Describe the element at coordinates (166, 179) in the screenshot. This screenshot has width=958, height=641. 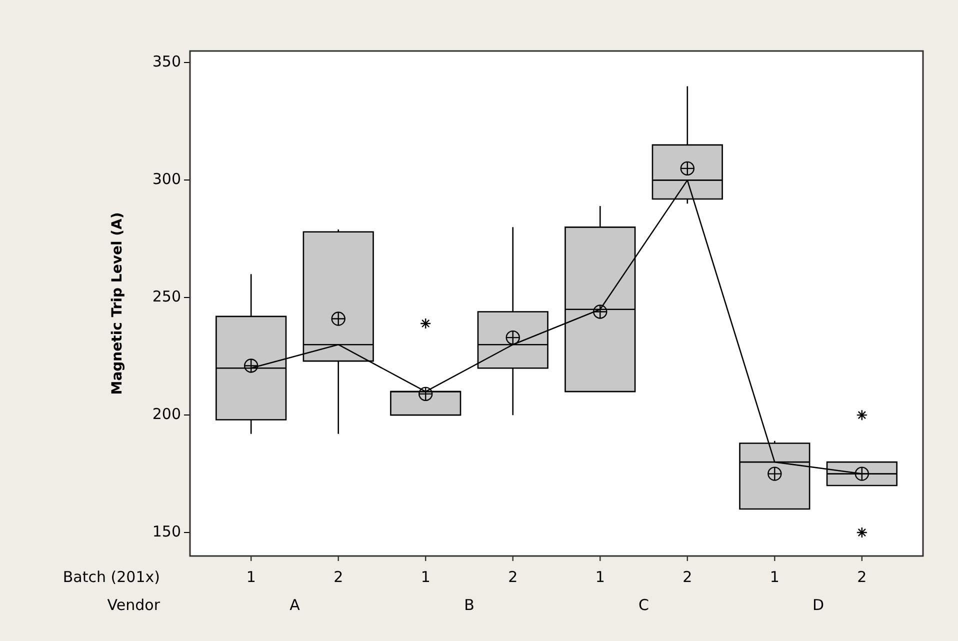
I see `y-tick-label: 300` at that location.